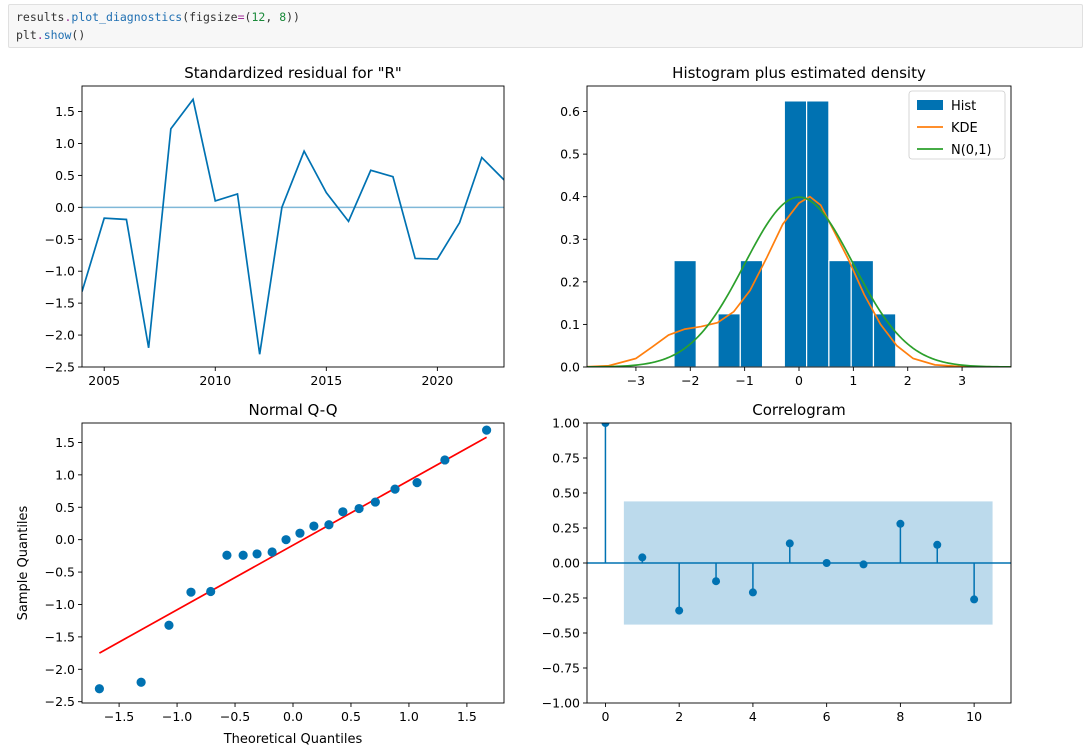  I want to click on x-tick-label: −3, so click(636, 380).